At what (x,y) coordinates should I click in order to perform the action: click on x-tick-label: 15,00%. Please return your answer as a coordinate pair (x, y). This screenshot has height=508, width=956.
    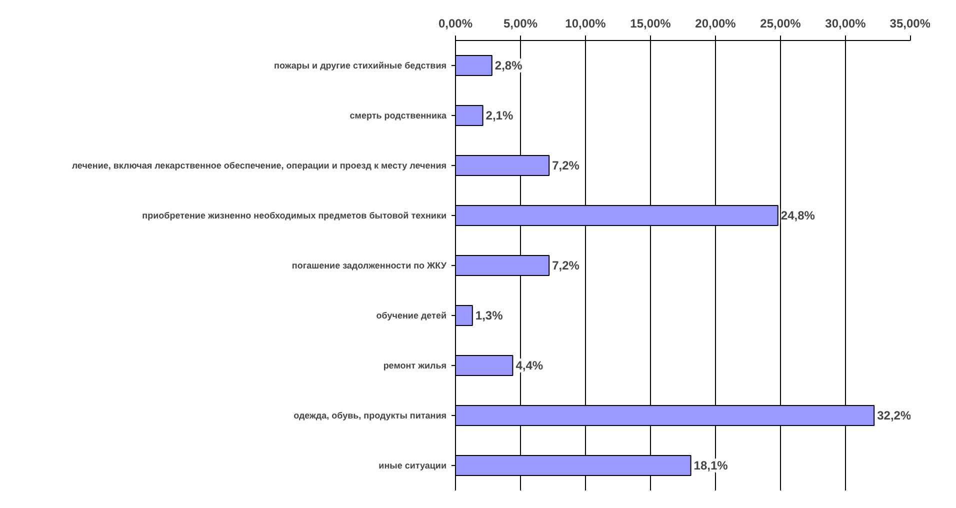
    Looking at the image, I should click on (651, 23).